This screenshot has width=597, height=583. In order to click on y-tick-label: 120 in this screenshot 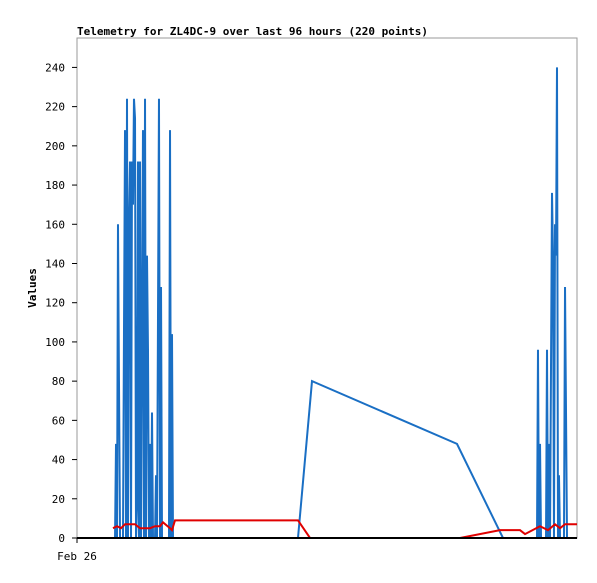, I will do `click(55, 303)`.